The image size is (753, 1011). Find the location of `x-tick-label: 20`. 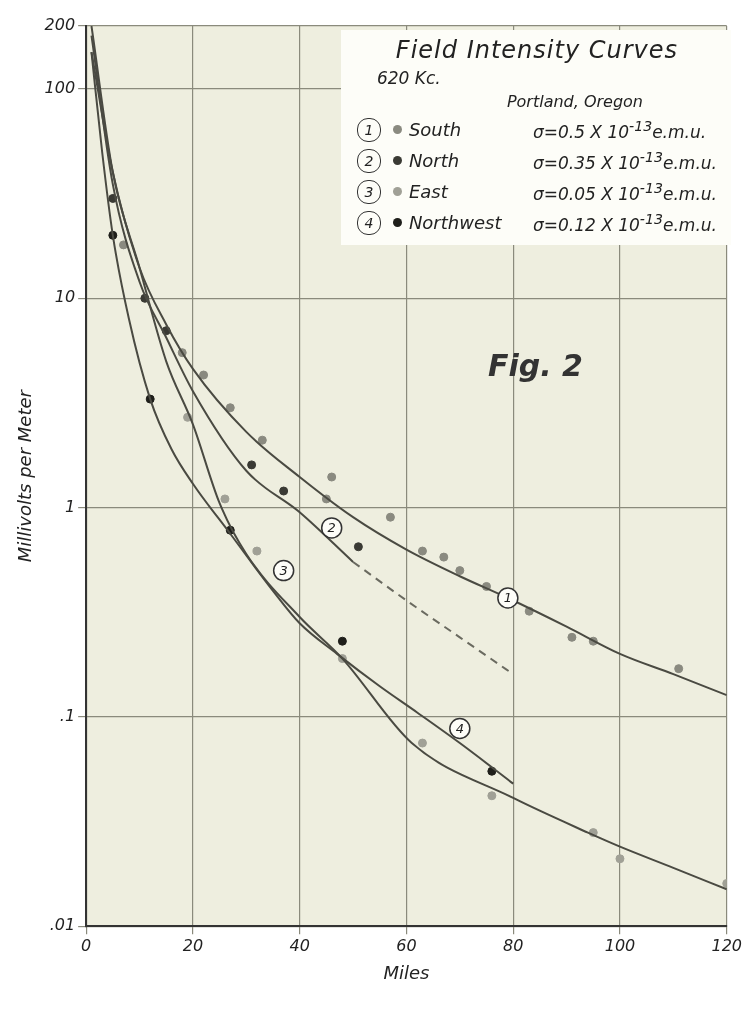

x-tick-label: 20 is located at coordinates (193, 945).